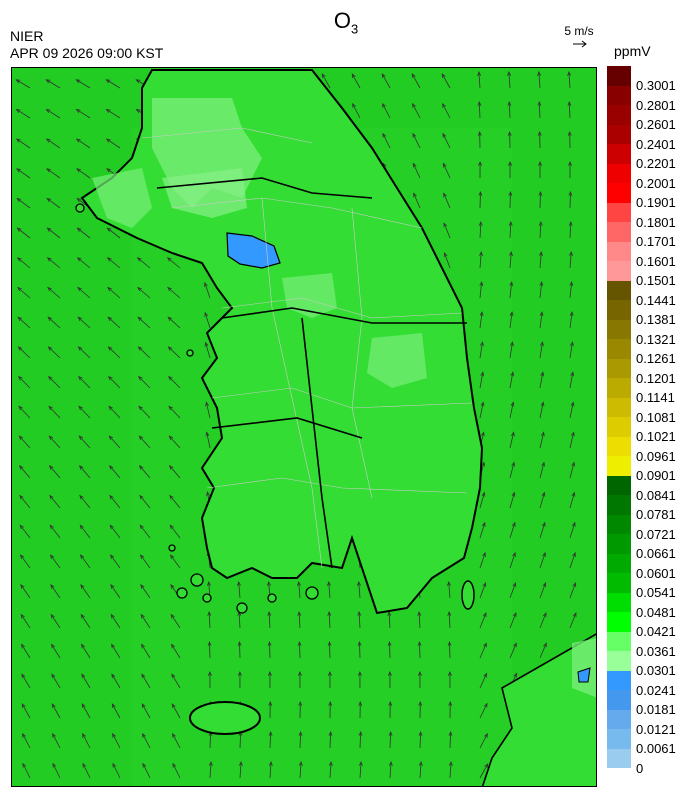 This screenshot has width=692, height=798. Describe the element at coordinates (580, 44) in the screenshot. I see `wind-reference-arrow-icon` at that location.